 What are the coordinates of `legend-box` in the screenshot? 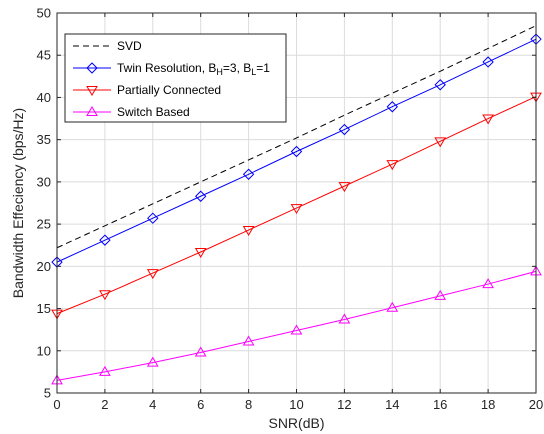 It's located at (175, 78).